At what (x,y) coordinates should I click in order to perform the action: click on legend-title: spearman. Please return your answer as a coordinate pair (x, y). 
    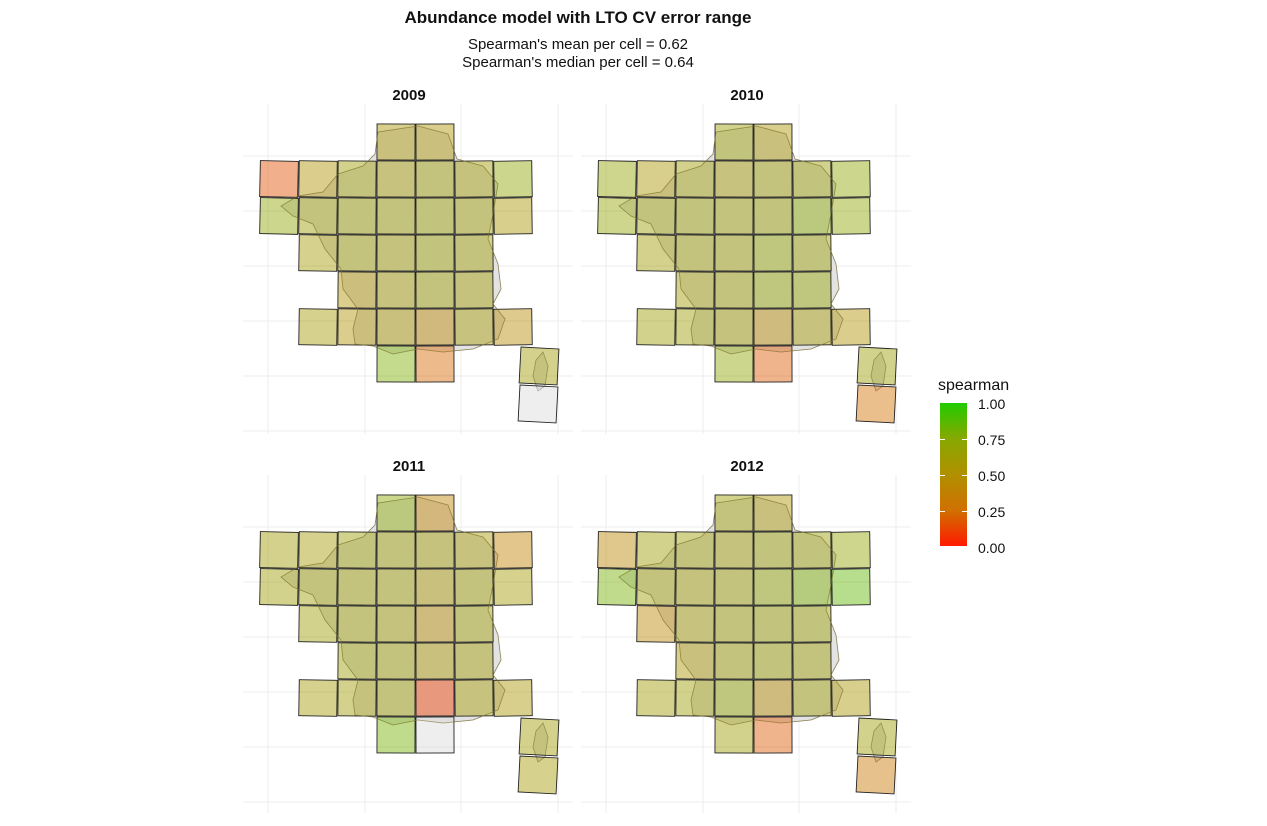
    Looking at the image, I should click on (974, 385).